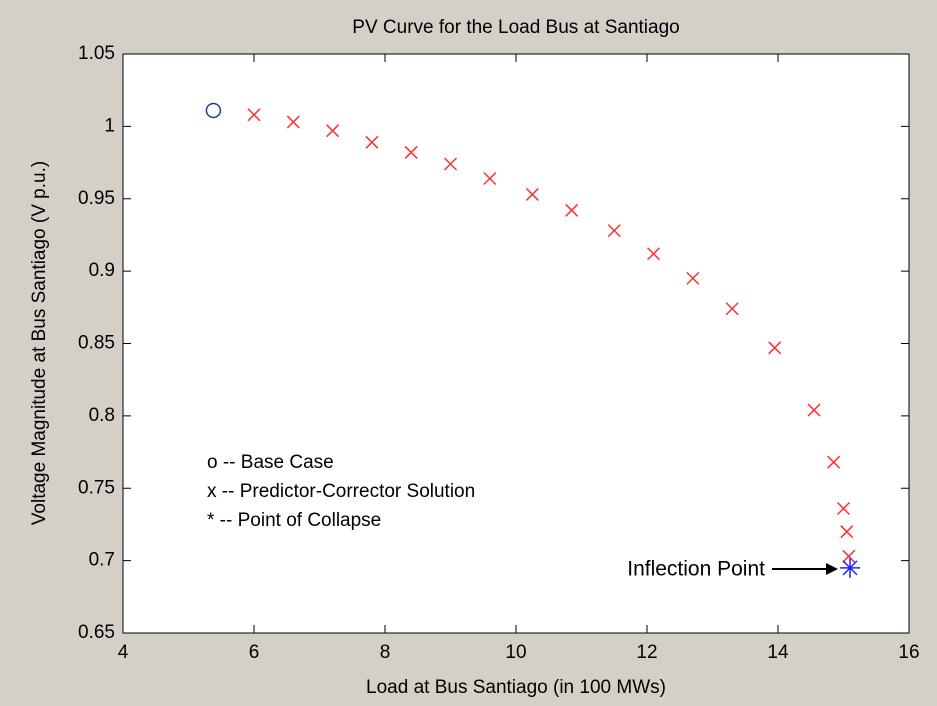 The image size is (937, 706). I want to click on x-tick-label: 4, so click(123, 652).